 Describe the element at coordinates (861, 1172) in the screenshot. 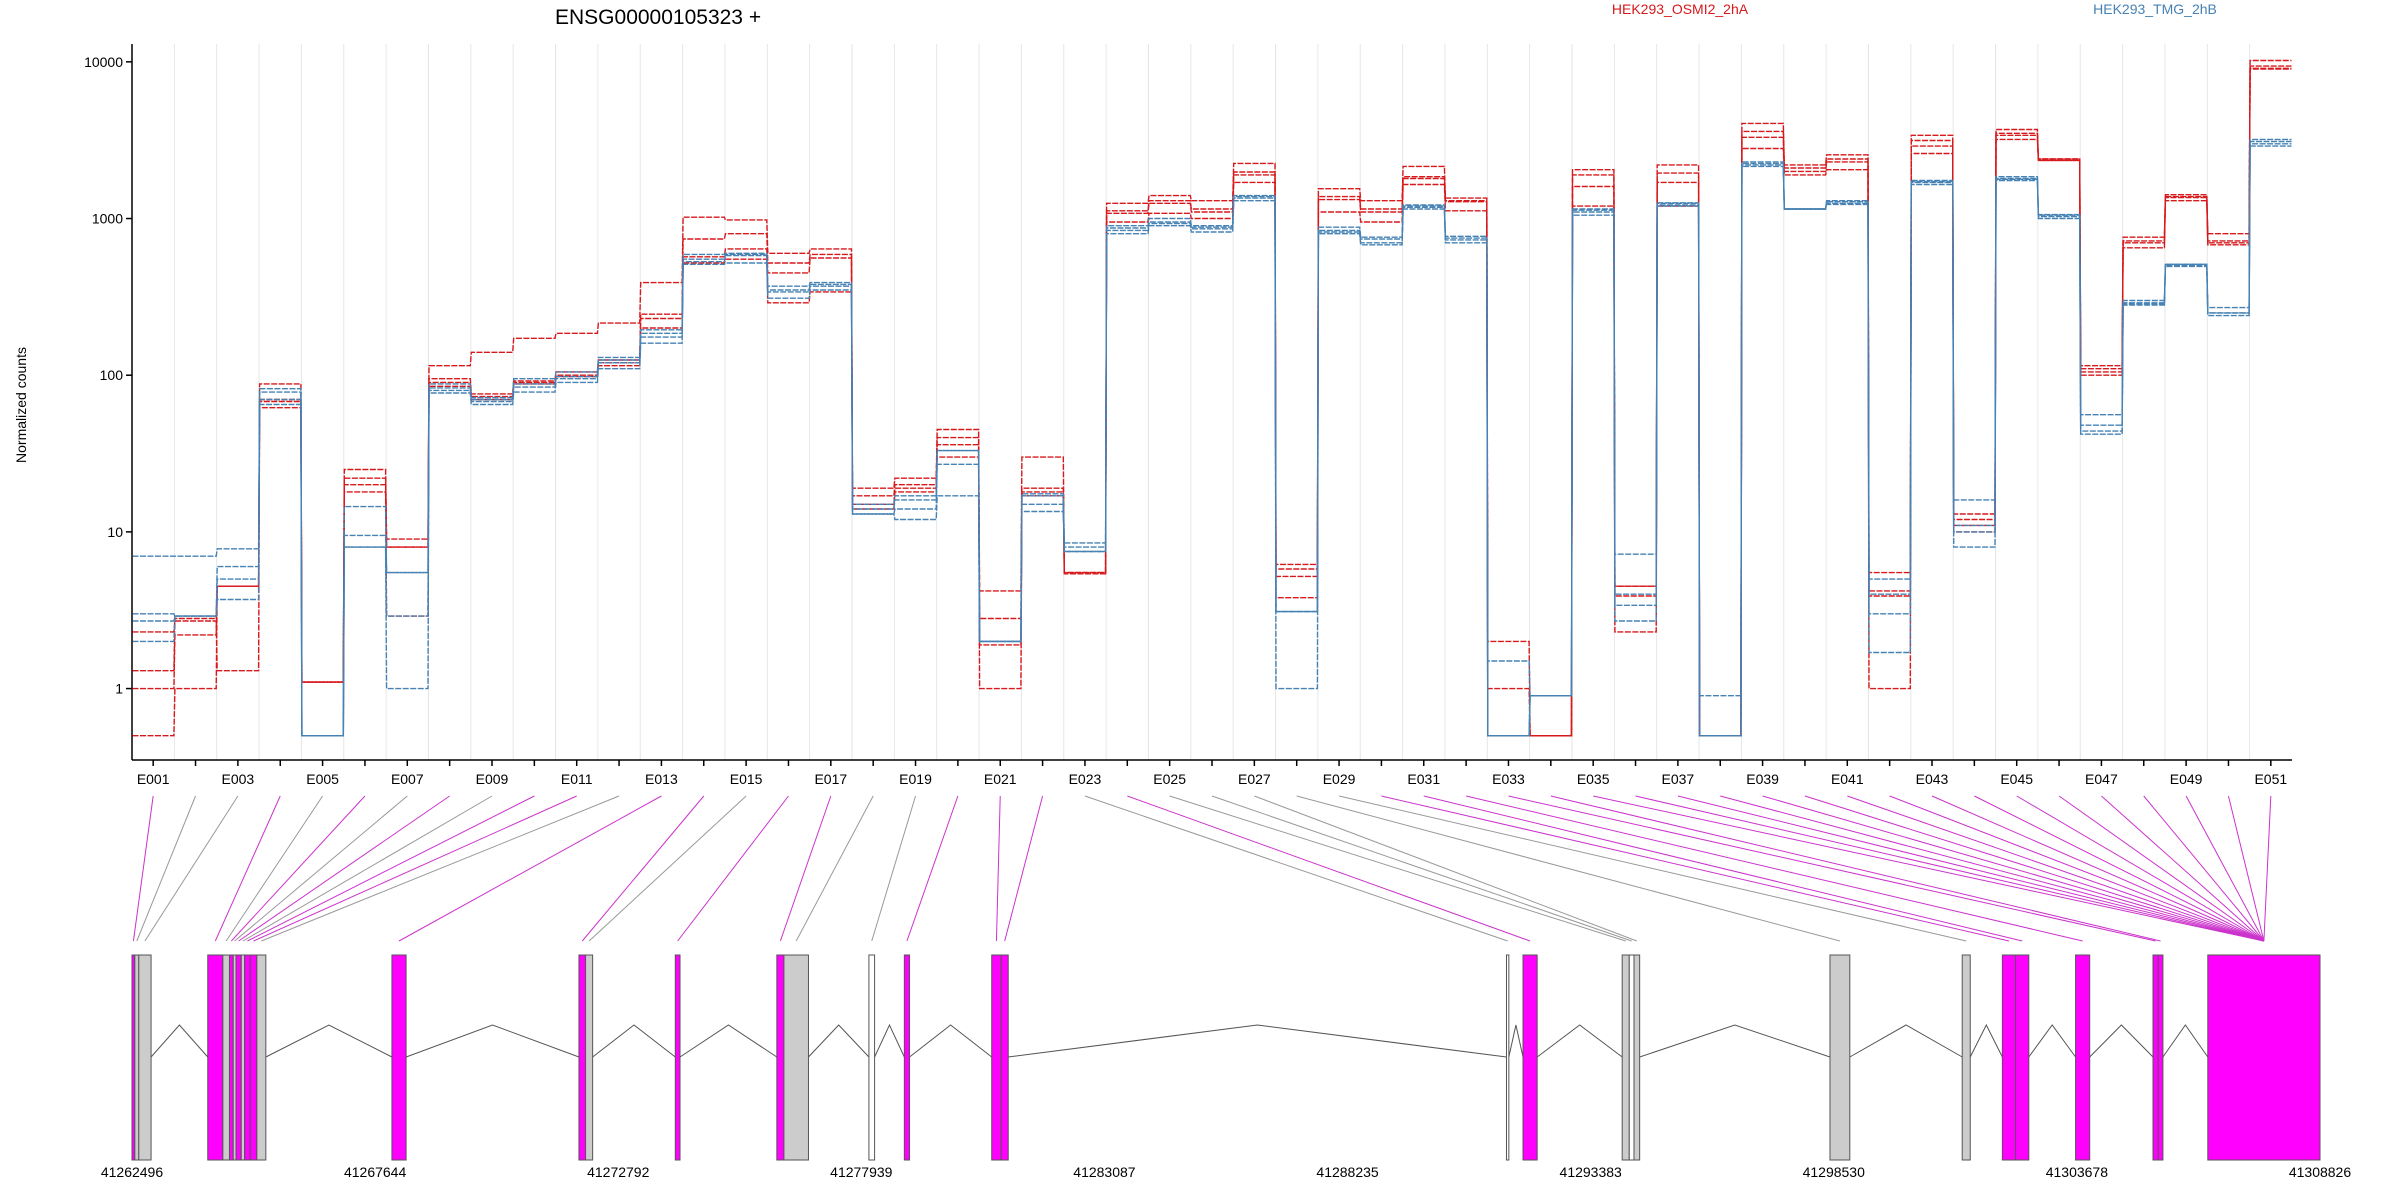

I see `genomic-coordinate-label: 41277939` at that location.